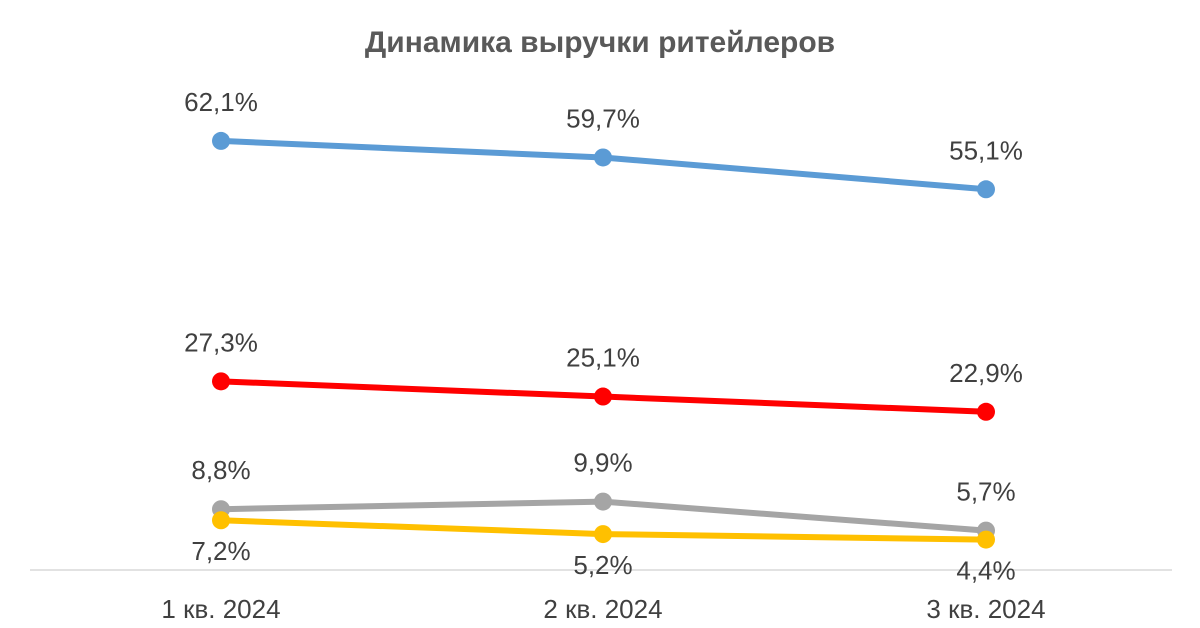 This screenshot has height=628, width=1200. Describe the element at coordinates (221, 102) in the screenshot. I see `data-label: 62,1%` at that location.